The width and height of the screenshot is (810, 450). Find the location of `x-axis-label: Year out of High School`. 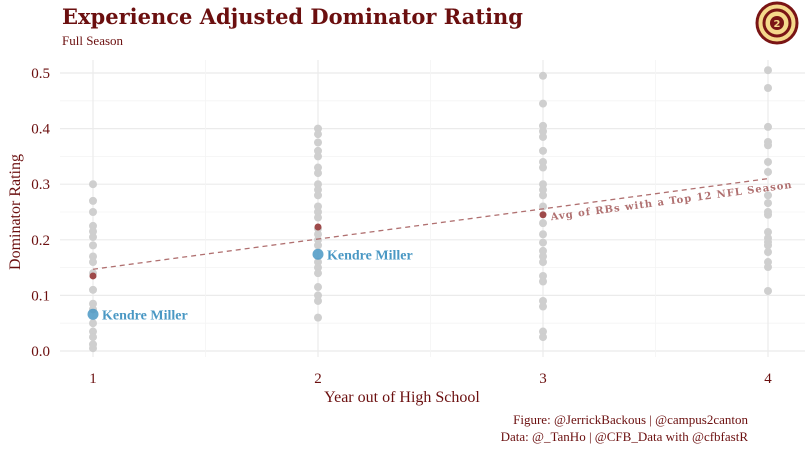

x-axis-label: Year out of High School is located at coordinates (402, 397).